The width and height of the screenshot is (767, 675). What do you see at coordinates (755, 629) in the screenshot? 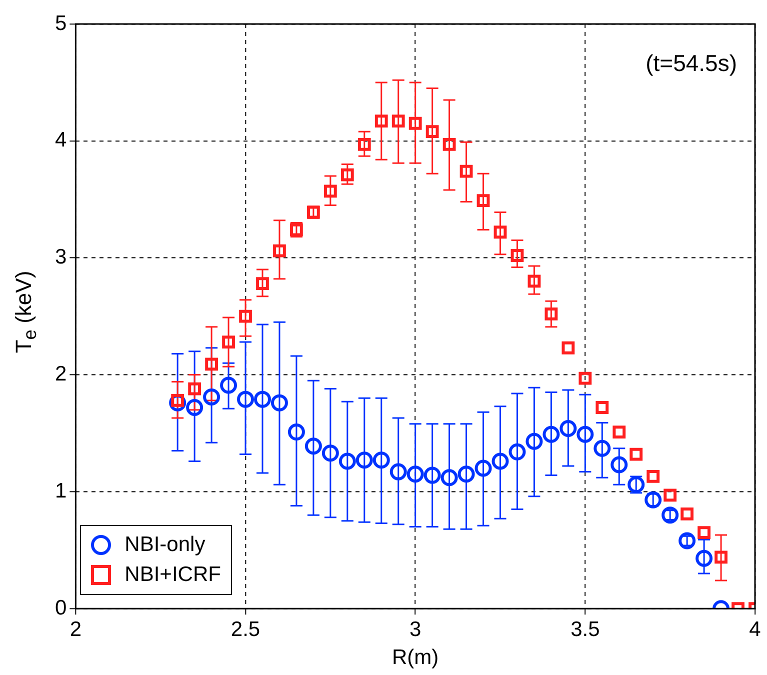
I see `x-tick-label: 4` at bounding box center [755, 629].